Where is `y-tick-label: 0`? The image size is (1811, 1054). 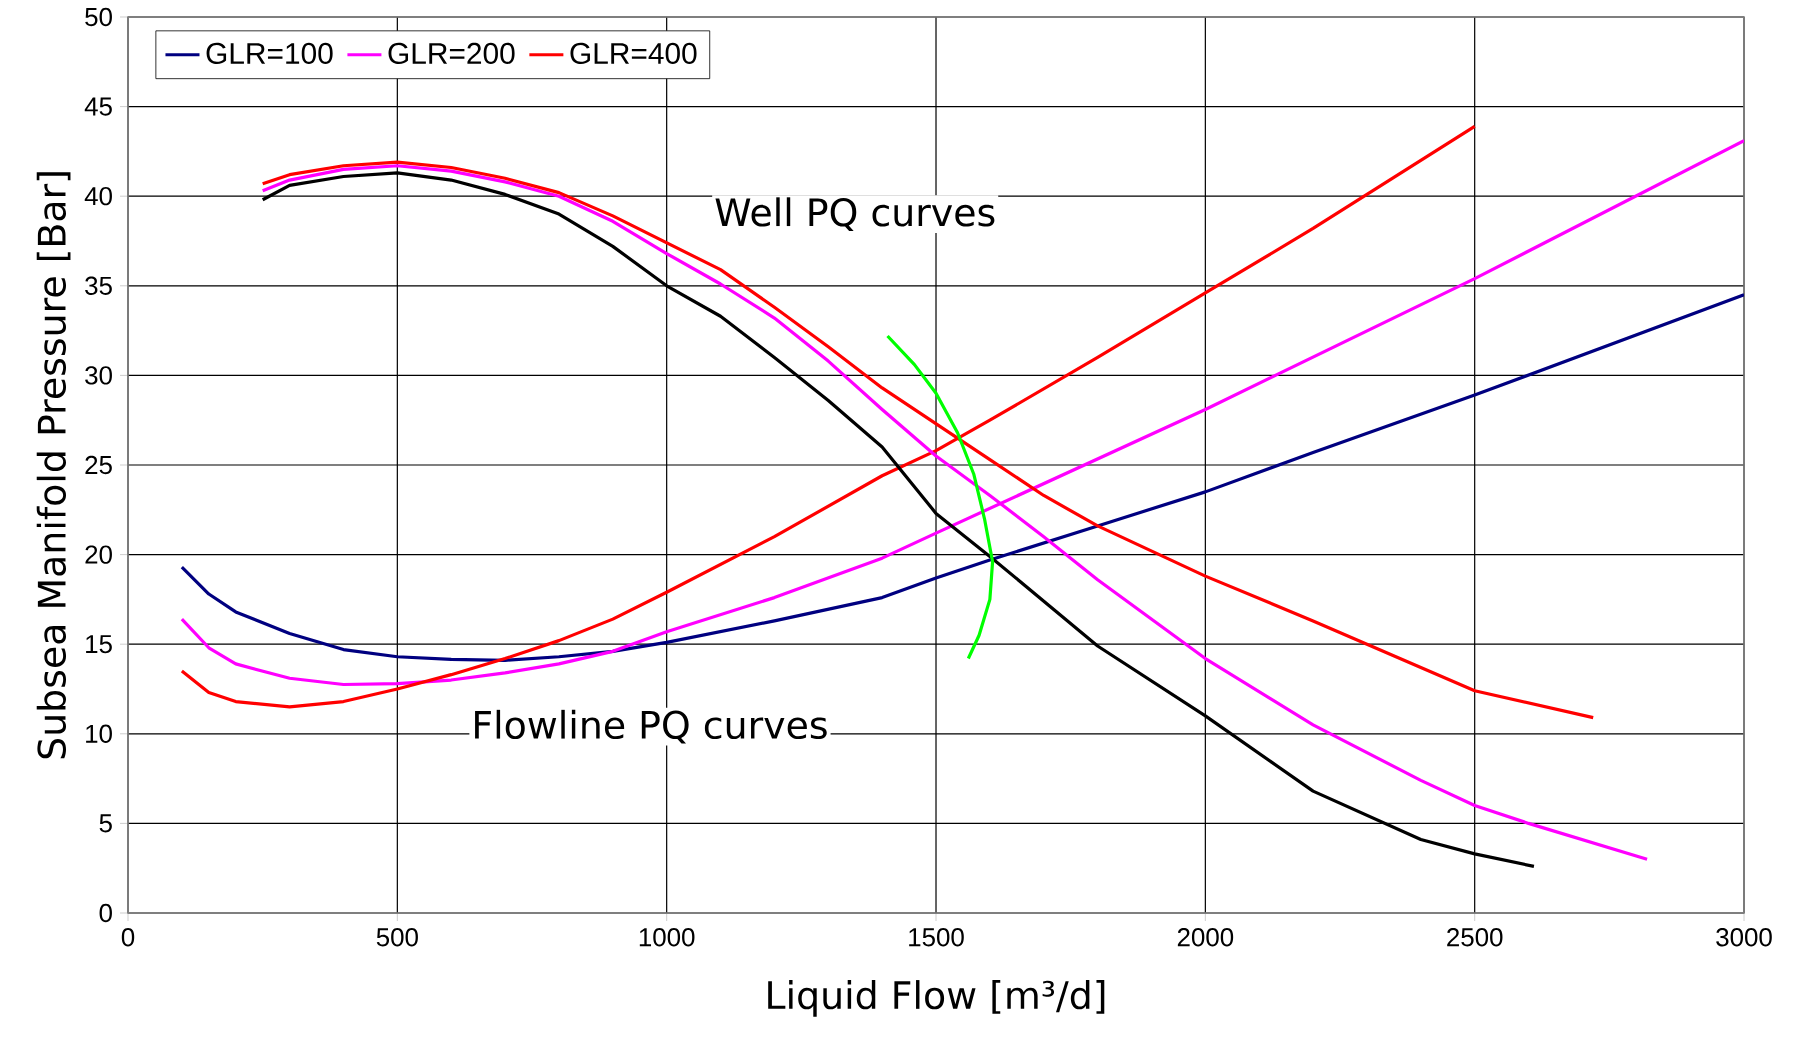 y-tick-label: 0 is located at coordinates (105, 913).